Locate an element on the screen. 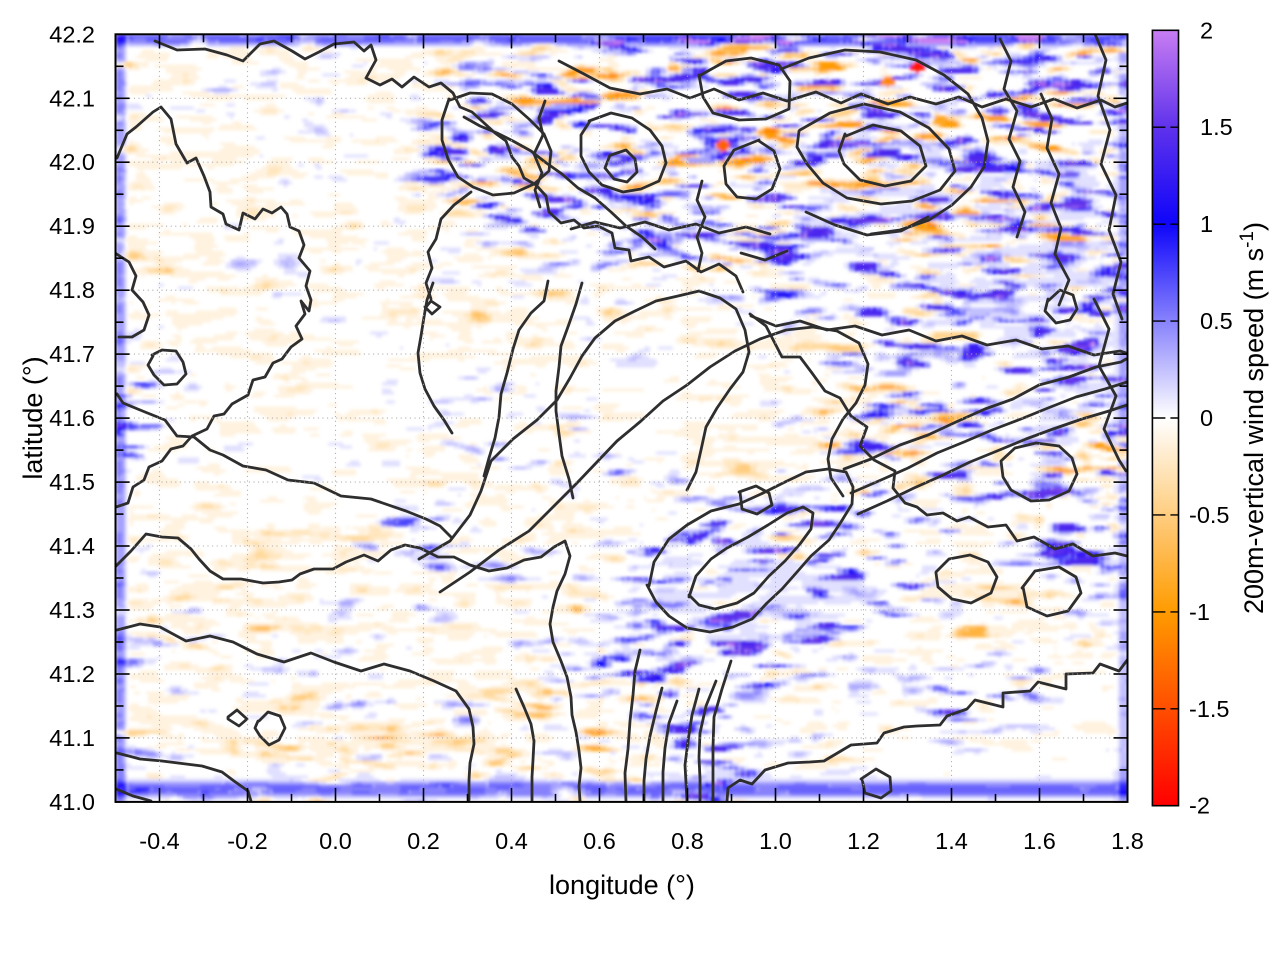  svg-text: 41.0 is located at coordinates (72, 802).